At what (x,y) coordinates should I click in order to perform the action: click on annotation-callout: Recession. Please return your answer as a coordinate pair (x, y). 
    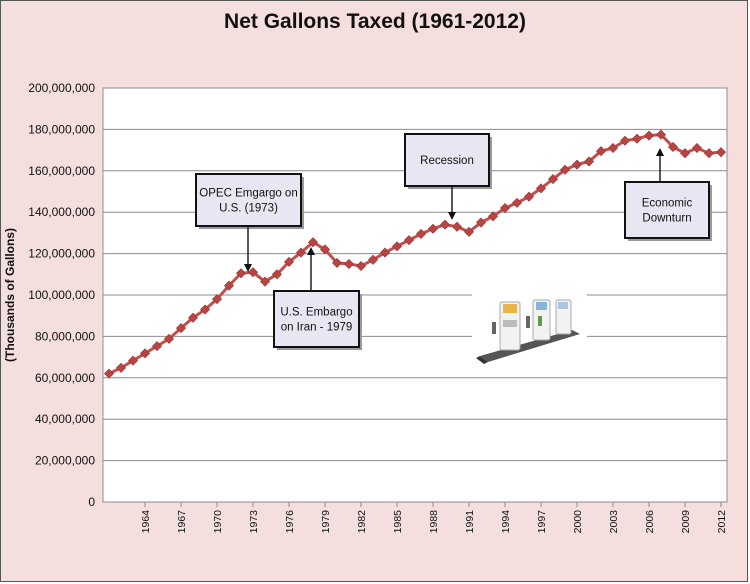
    Looking at the image, I should click on (448, 176).